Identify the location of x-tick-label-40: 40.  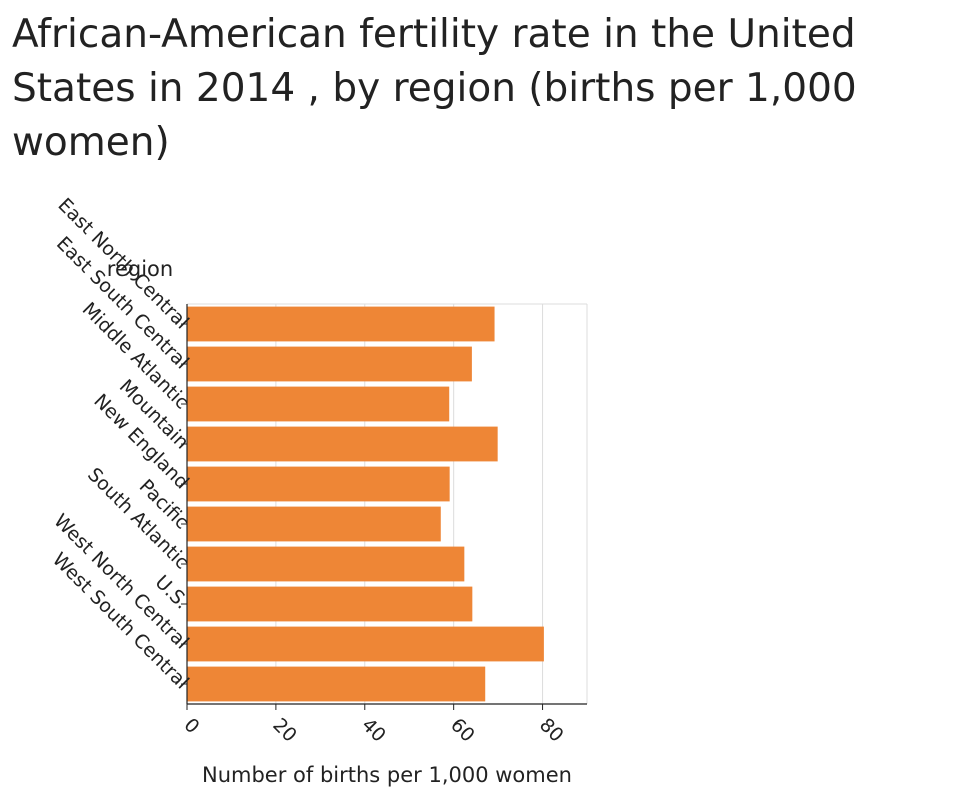
(373, 730).